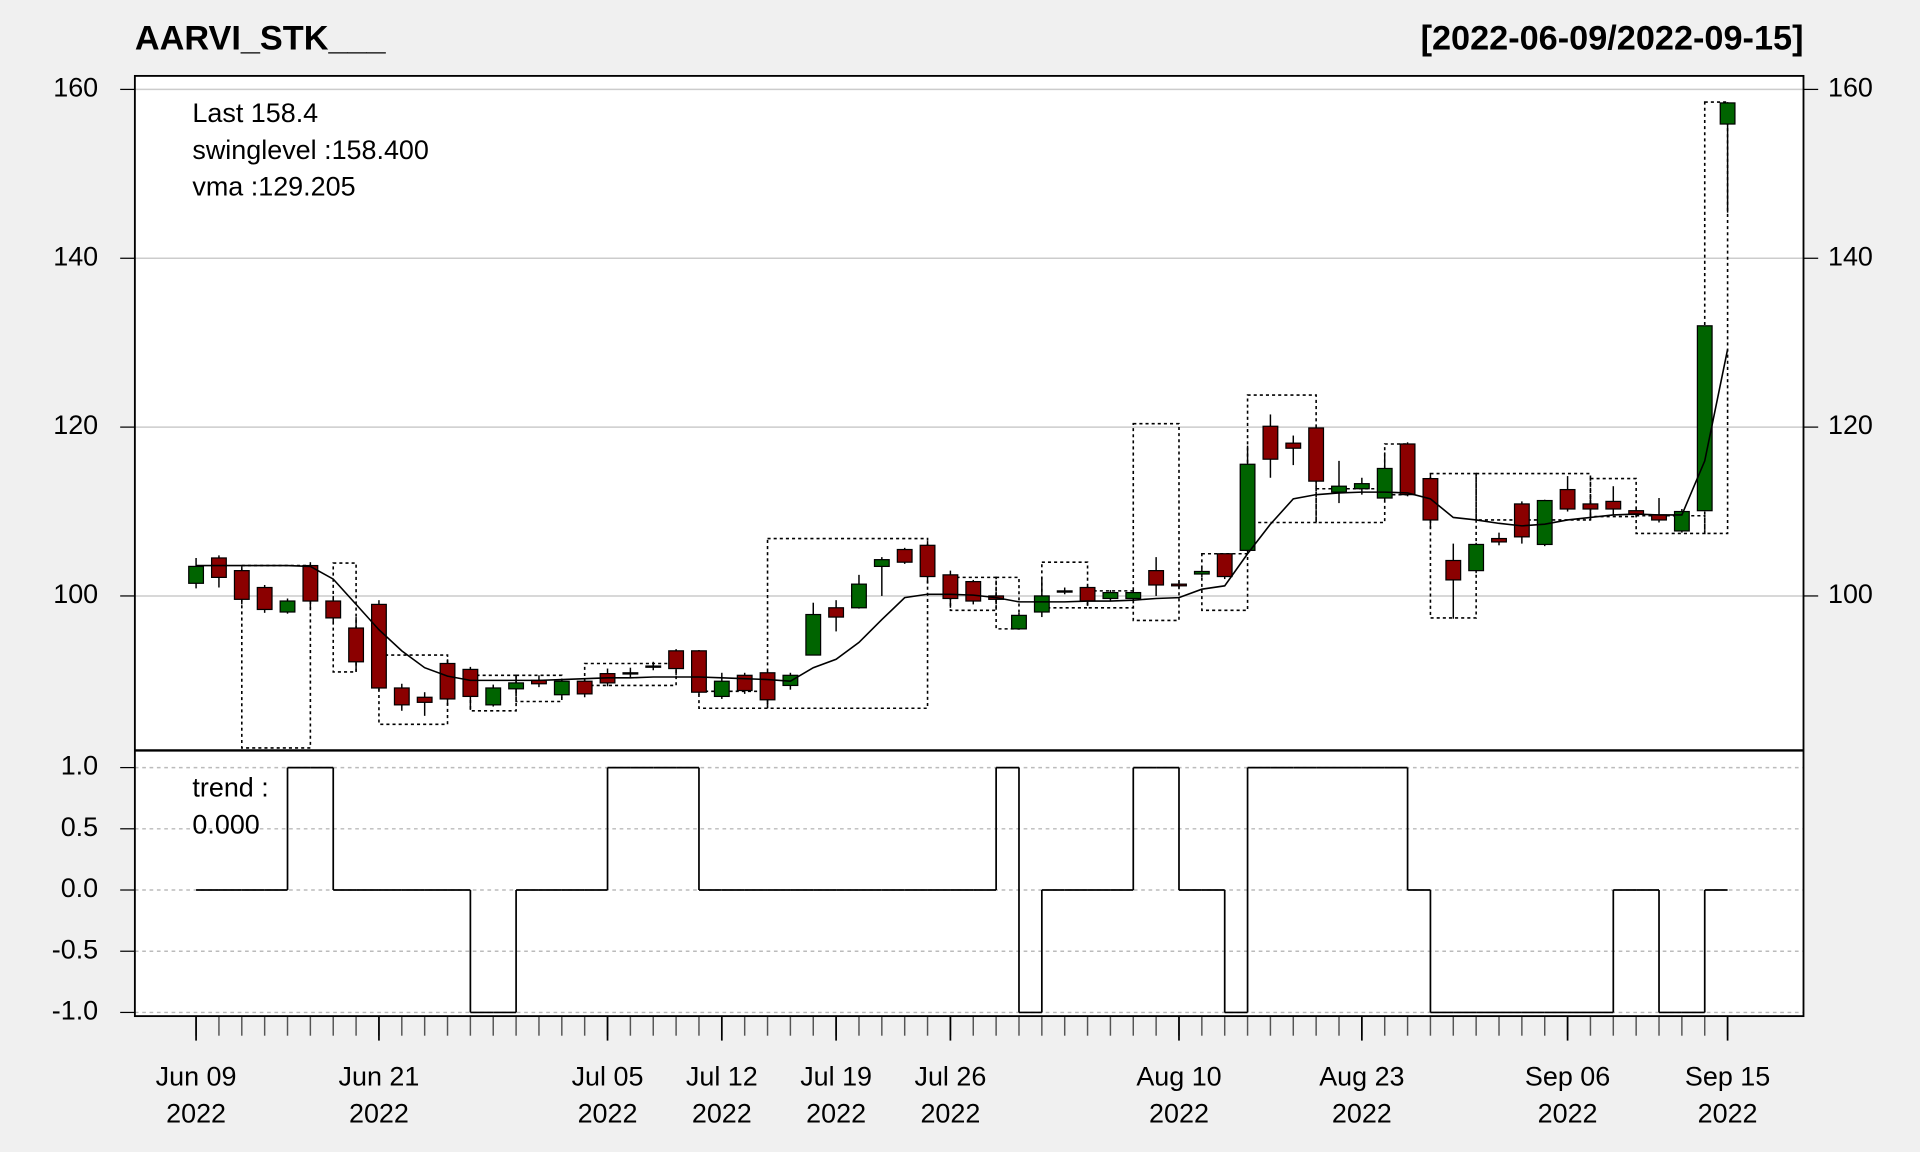 This screenshot has width=1920, height=1152. What do you see at coordinates (1850, 88) in the screenshot?
I see `y2-tick-label: 160` at bounding box center [1850, 88].